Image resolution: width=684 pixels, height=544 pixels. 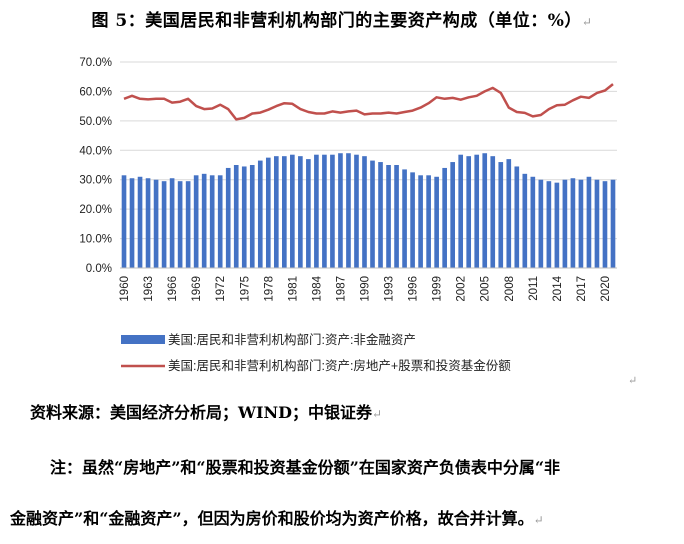 I want to click on x-tick-label: 2011, so click(x=534, y=288).